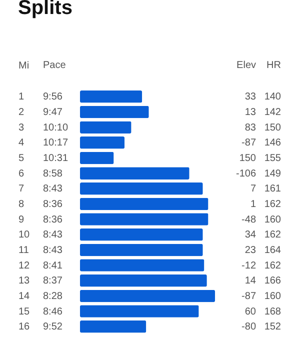 Image resolution: width=300 pixels, height=352 pixels. Describe the element at coordinates (55, 128) in the screenshot. I see `data-label: 10:10` at that location.